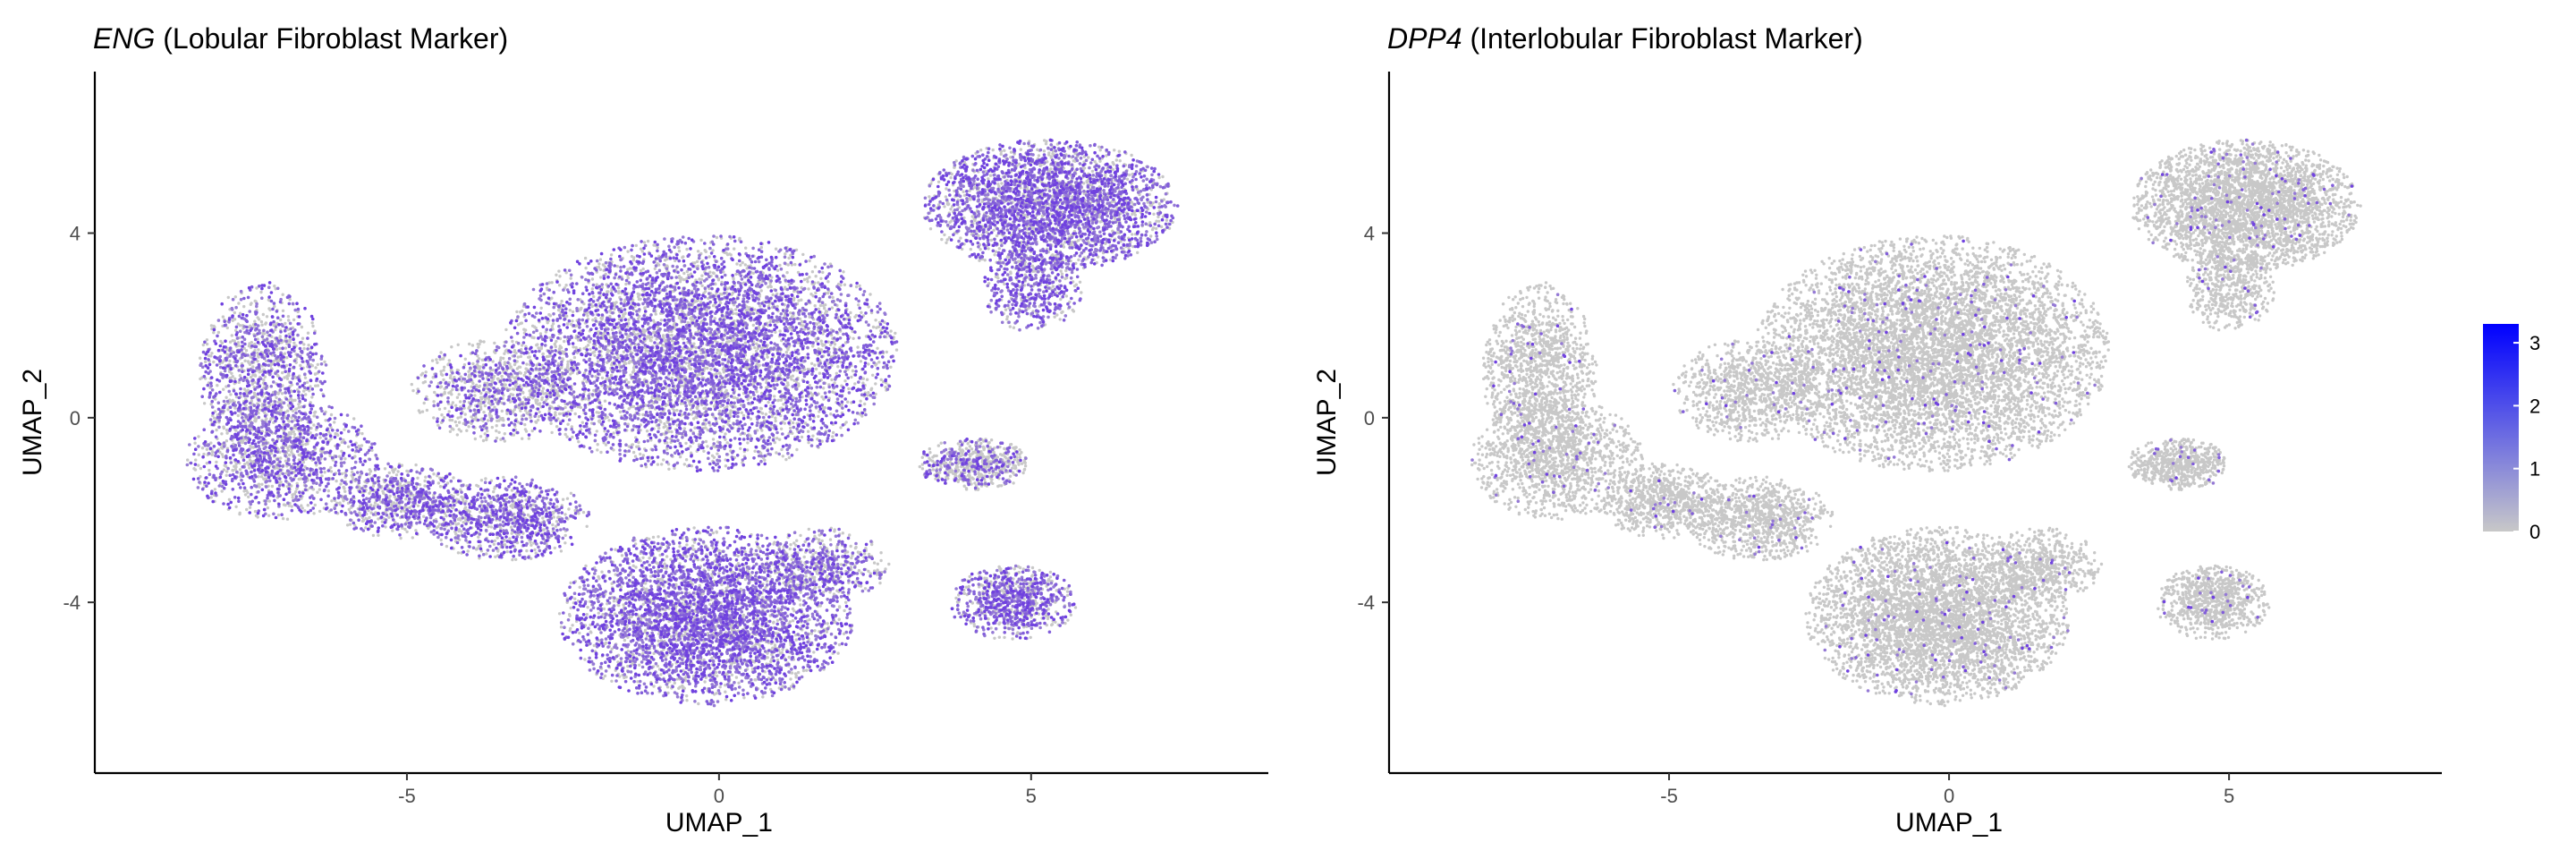  Describe the element at coordinates (2534, 406) in the screenshot. I see `legend-tick-label: 2` at that location.